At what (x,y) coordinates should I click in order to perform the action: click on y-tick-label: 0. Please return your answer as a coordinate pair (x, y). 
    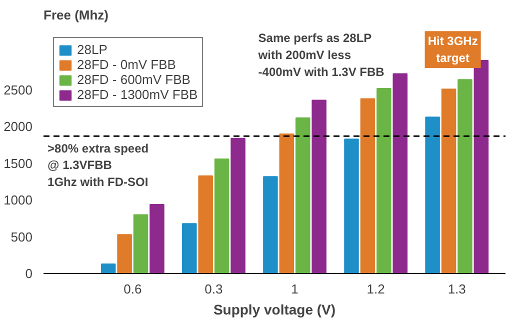
    Looking at the image, I should click on (29, 273).